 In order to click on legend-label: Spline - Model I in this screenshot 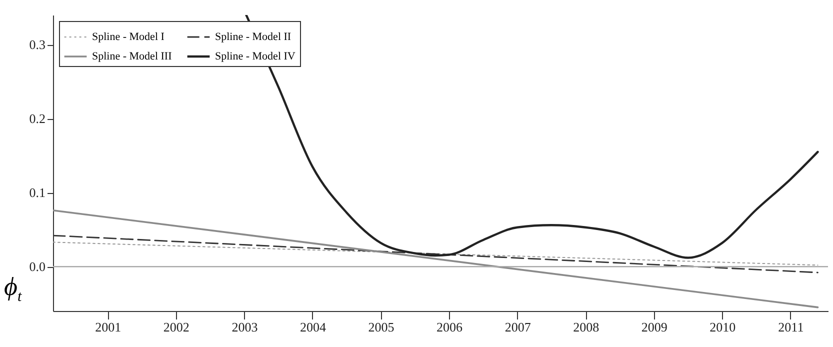, I will do `click(128, 37)`.